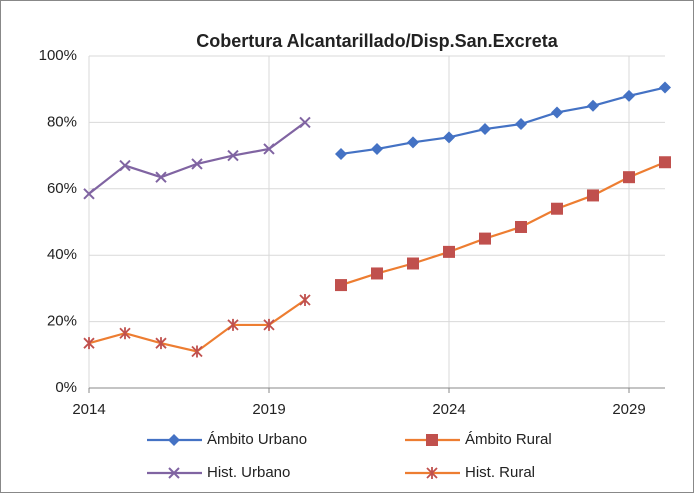  What do you see at coordinates (248, 472) in the screenshot?
I see `legend-label: Hist. Urbano` at bounding box center [248, 472].